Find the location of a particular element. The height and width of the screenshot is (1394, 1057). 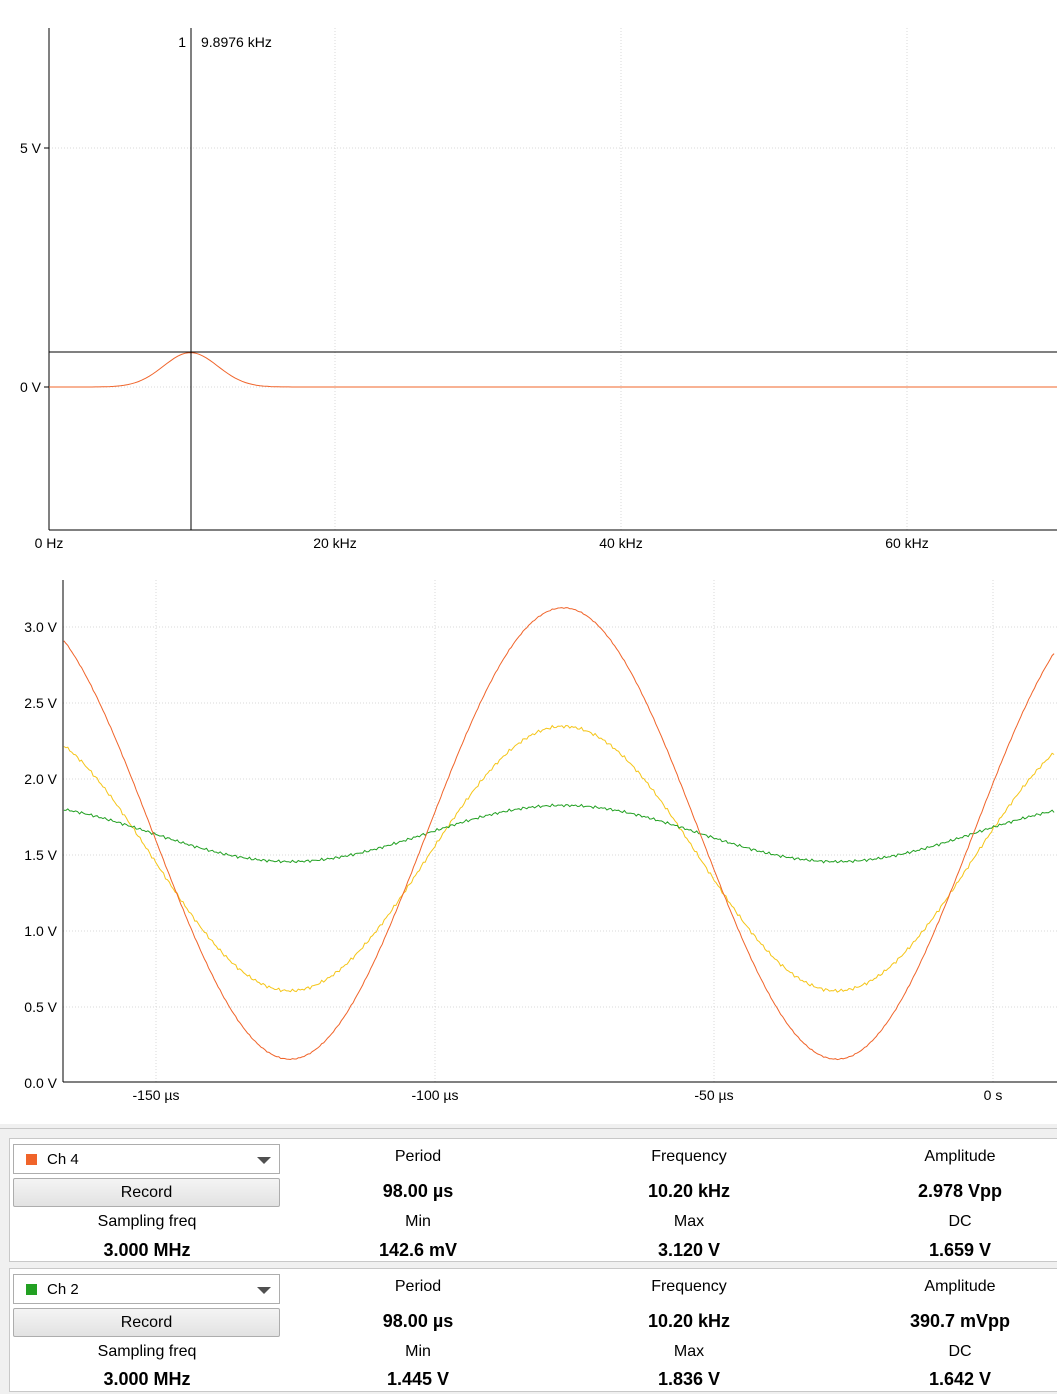

scope-x-tick-label: -100 µs is located at coordinates (435, 1095).